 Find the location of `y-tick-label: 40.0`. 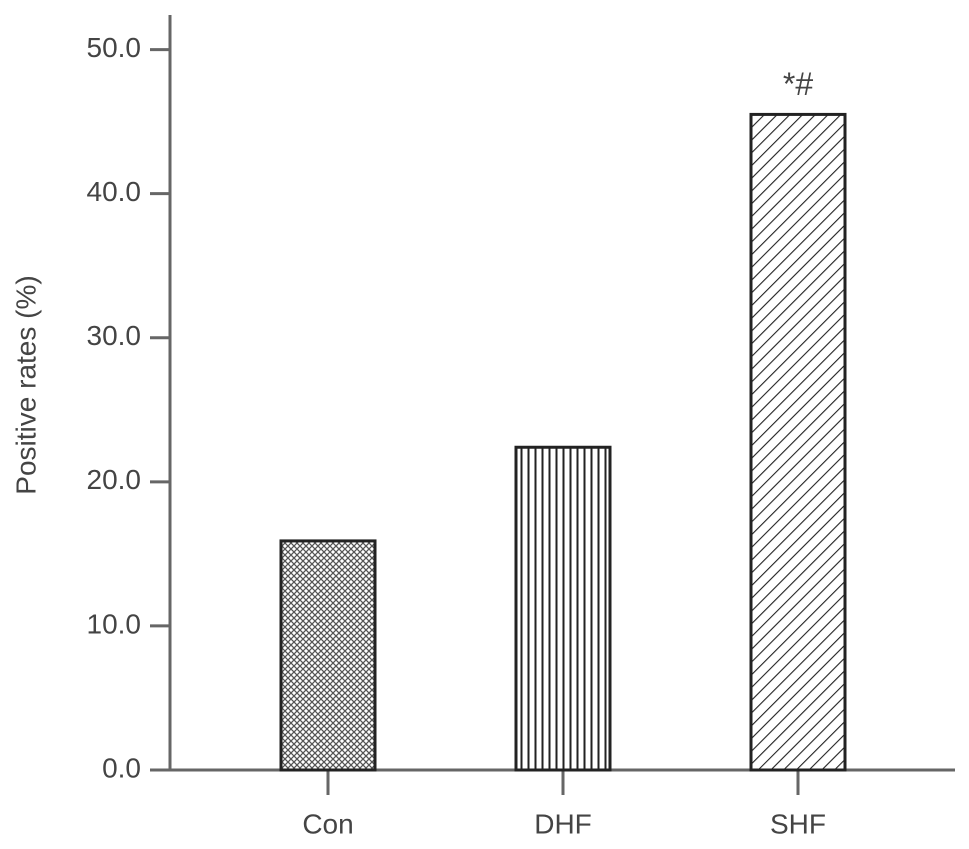

y-tick-label: 40.0 is located at coordinates (114, 191).